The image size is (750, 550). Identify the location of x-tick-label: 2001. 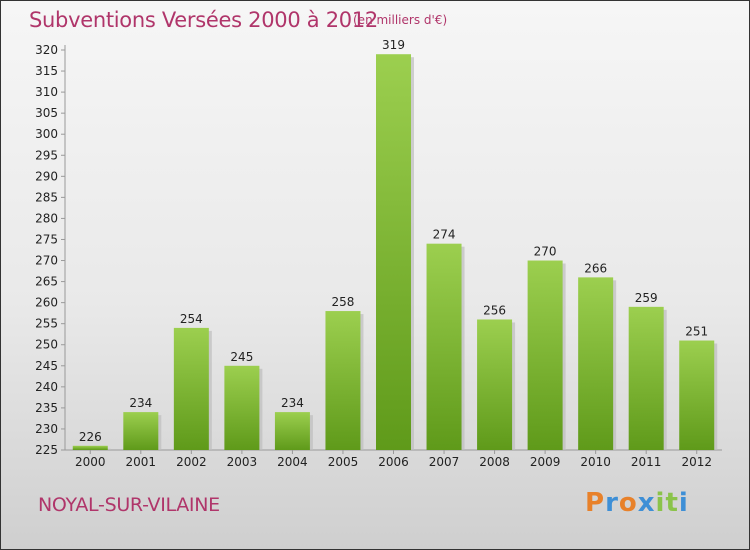
(141, 462).